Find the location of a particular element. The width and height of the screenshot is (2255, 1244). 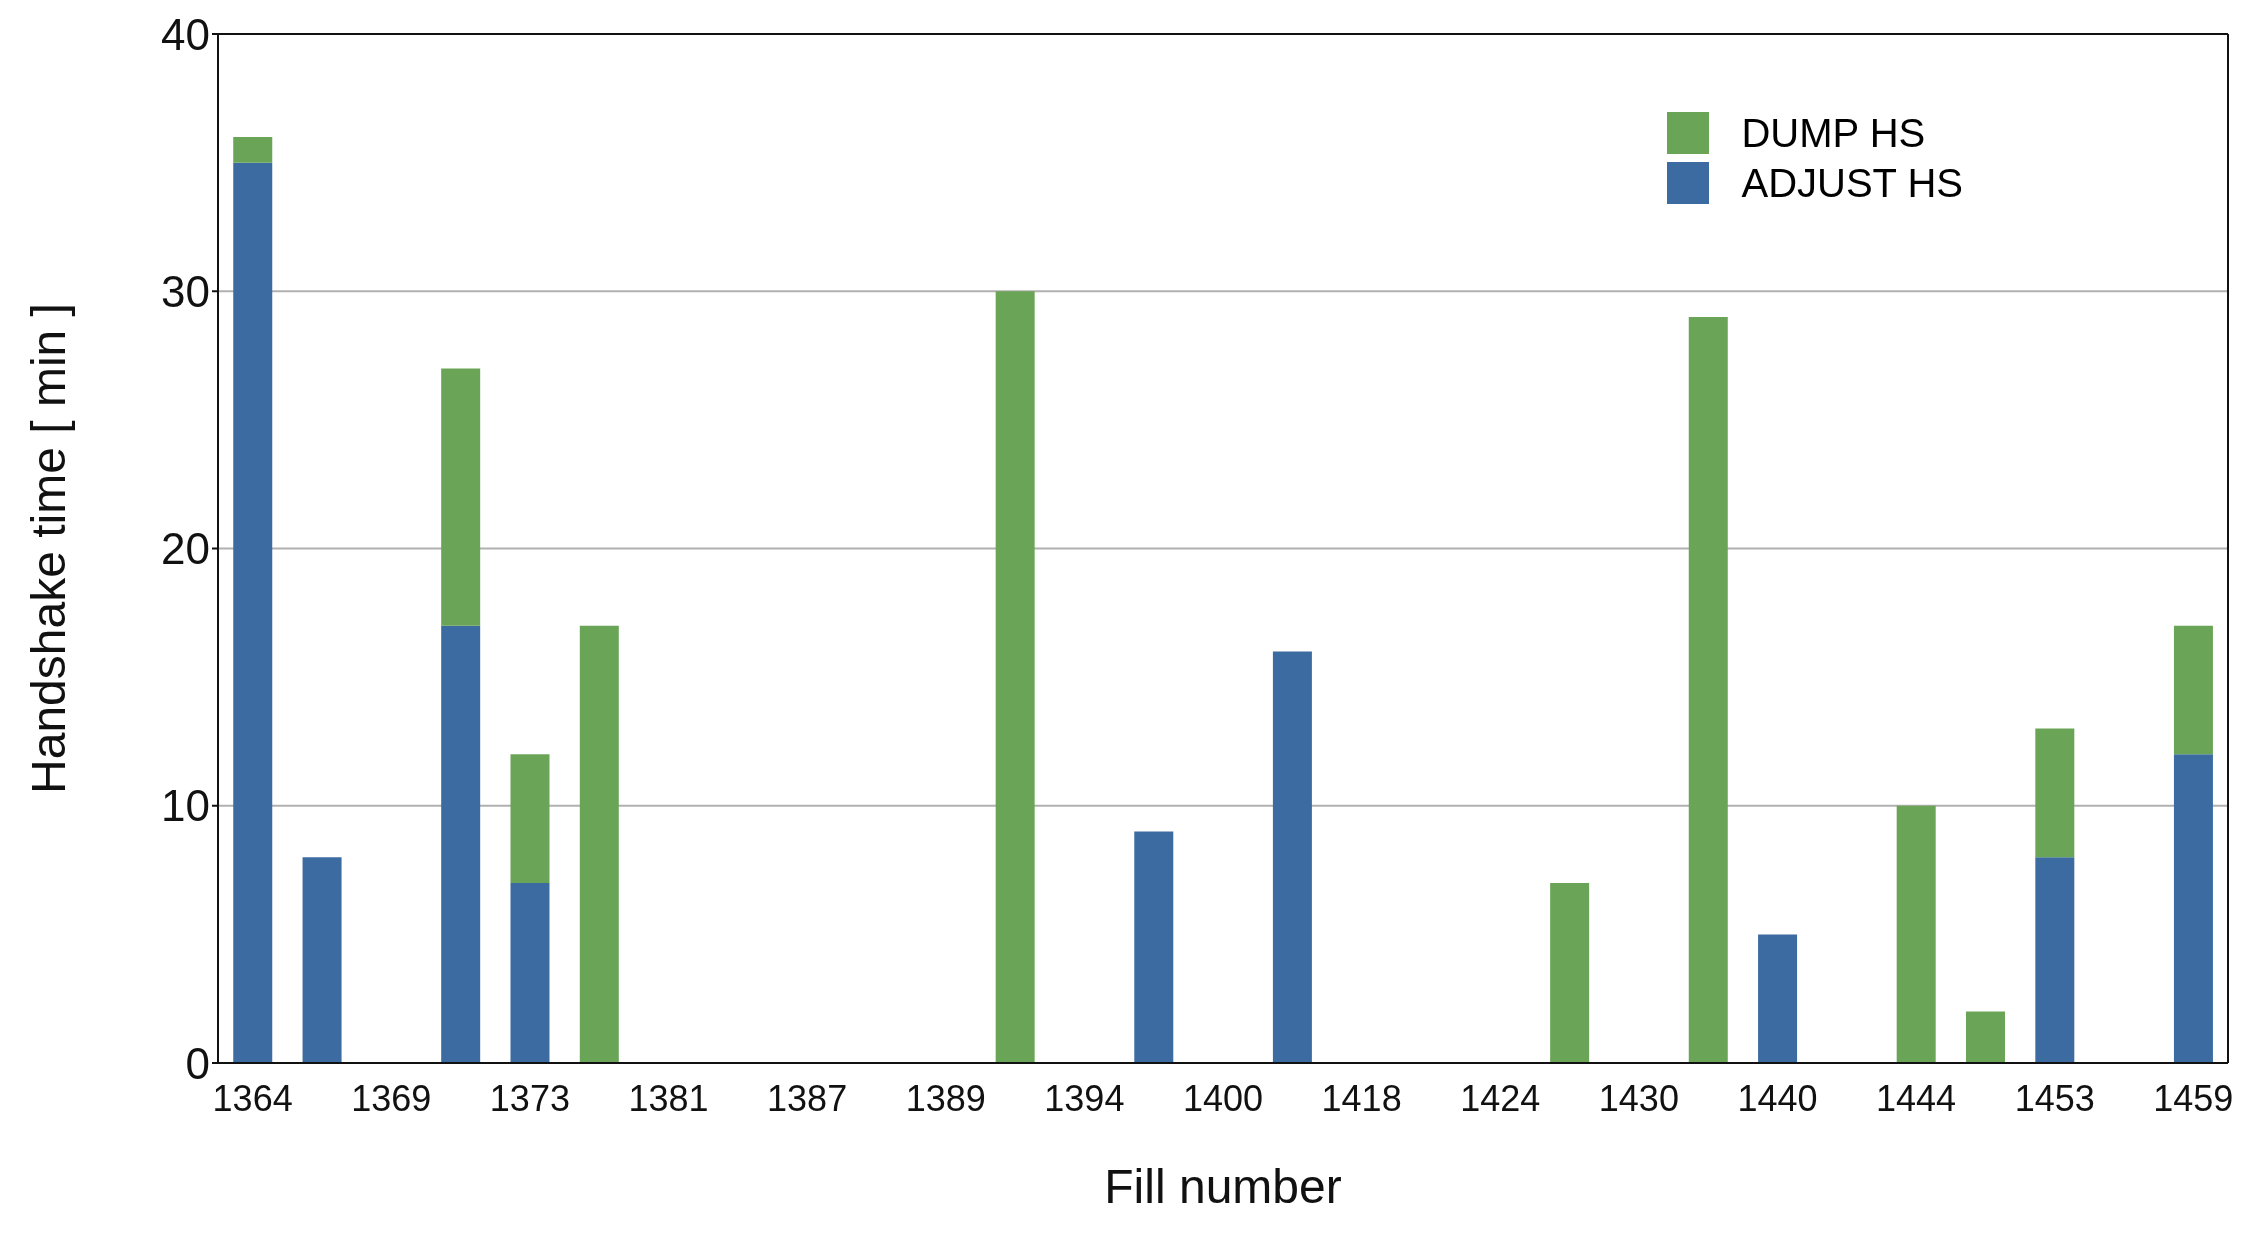

x-tick-label: 1440 is located at coordinates (1777, 1098).